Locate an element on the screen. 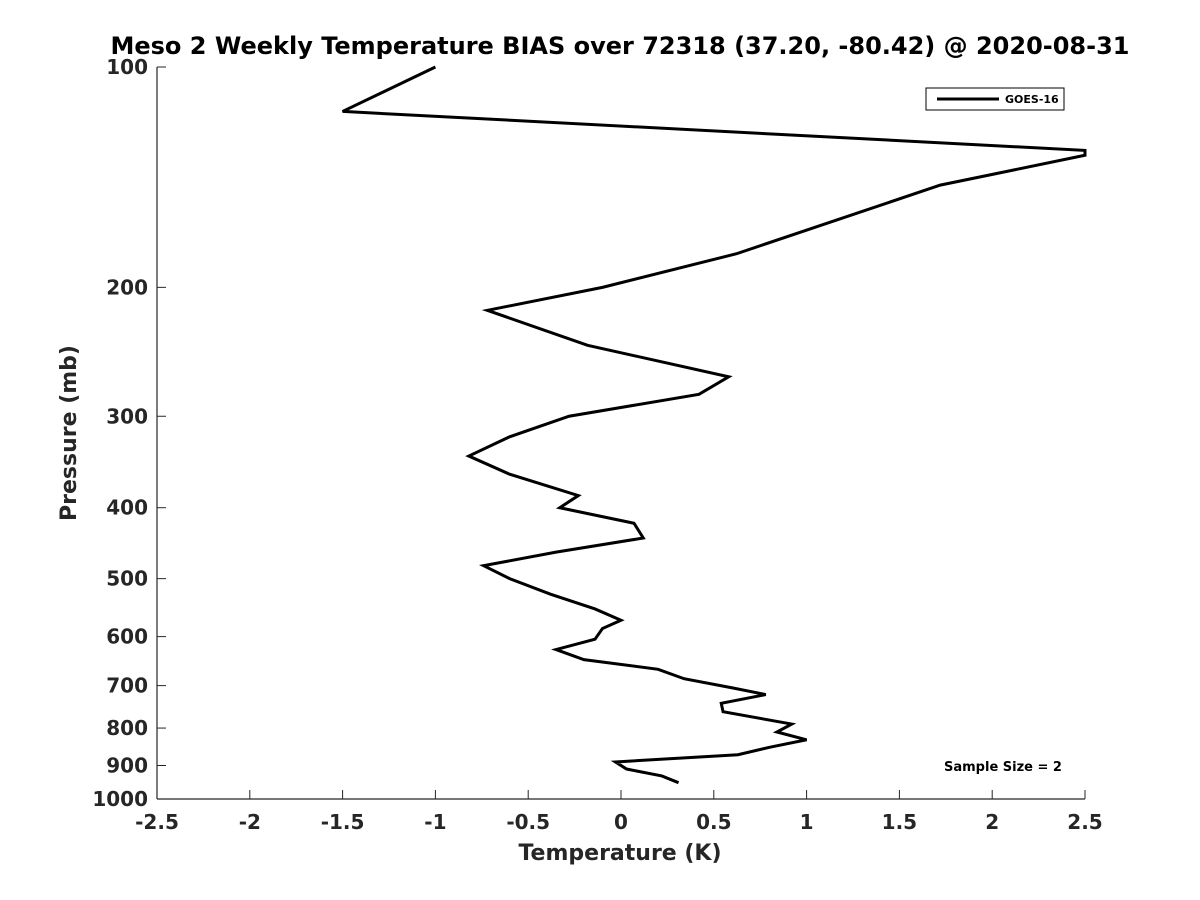  legend: GOES-16 is located at coordinates (995, 99).